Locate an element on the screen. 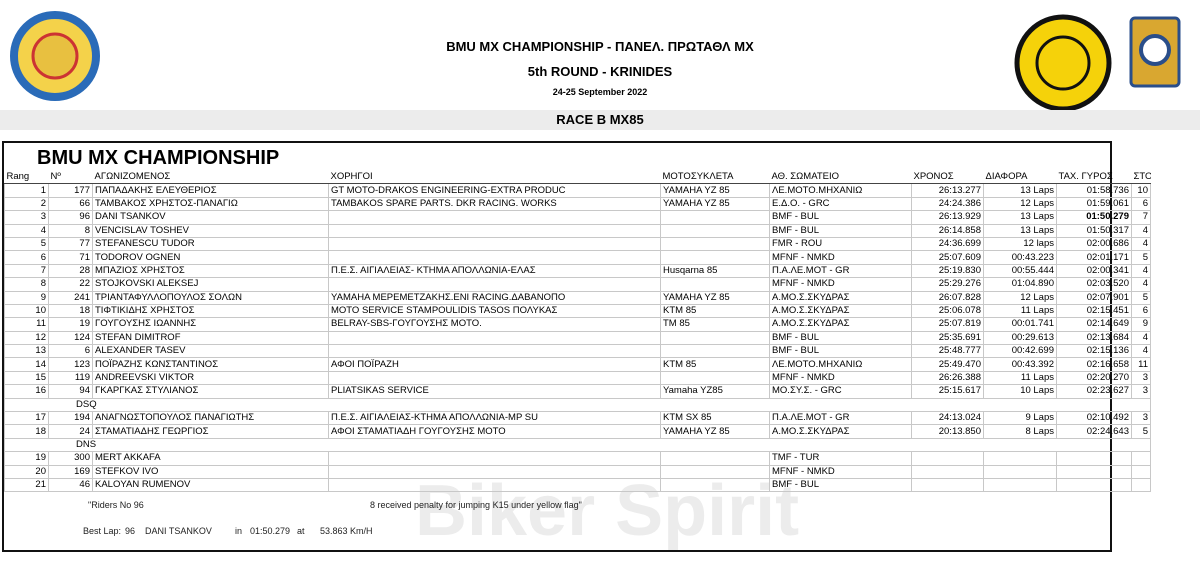  column-header: ΔΙΑΦΟΡΑ is located at coordinates (1020, 178).